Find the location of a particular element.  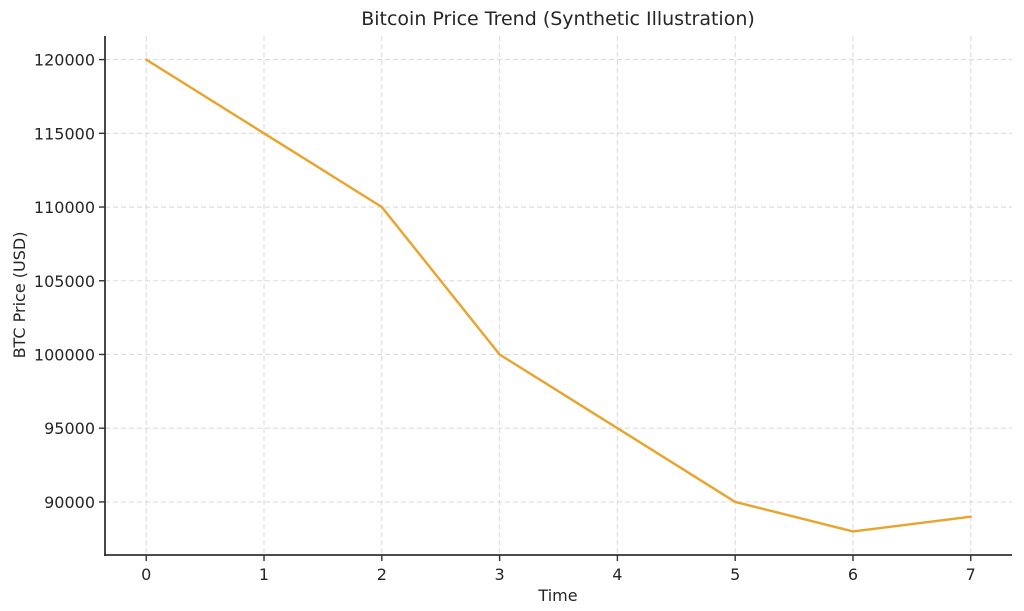

y-axis-label: BTC Price (USD) is located at coordinates (19, 295).